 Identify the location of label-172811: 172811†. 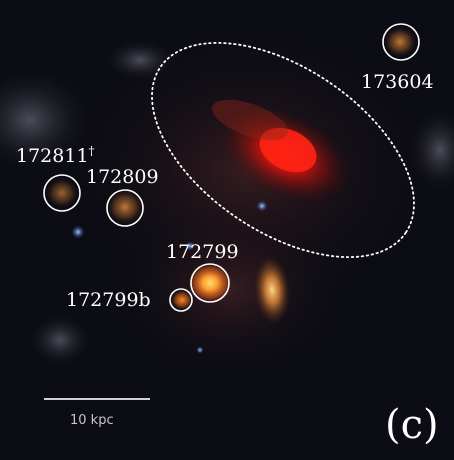
(55, 155).